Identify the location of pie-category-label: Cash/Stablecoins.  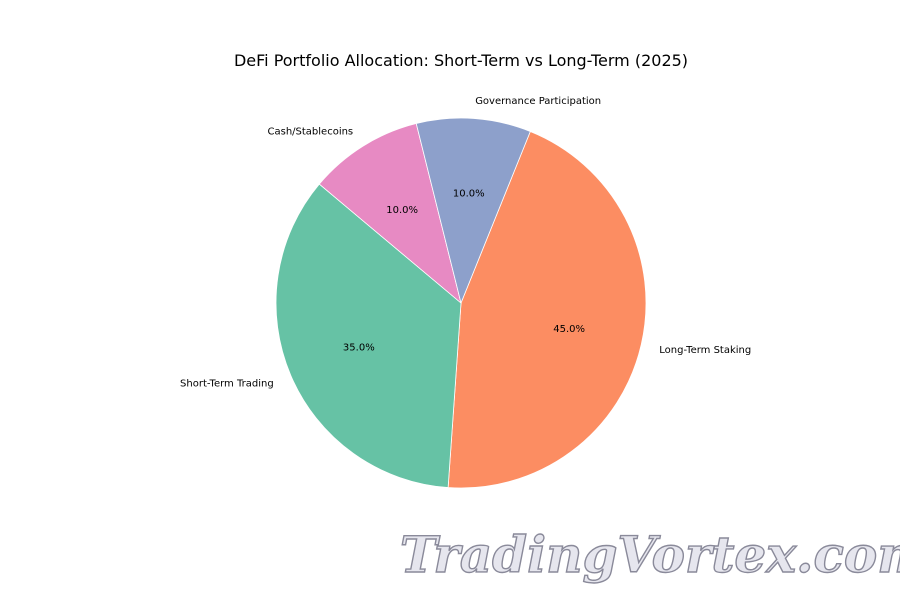
(311, 131).